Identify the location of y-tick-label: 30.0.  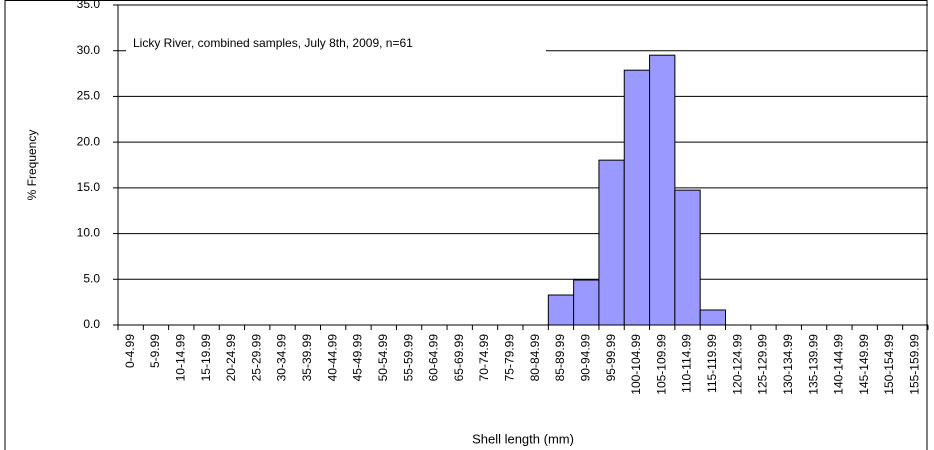
(89, 50).